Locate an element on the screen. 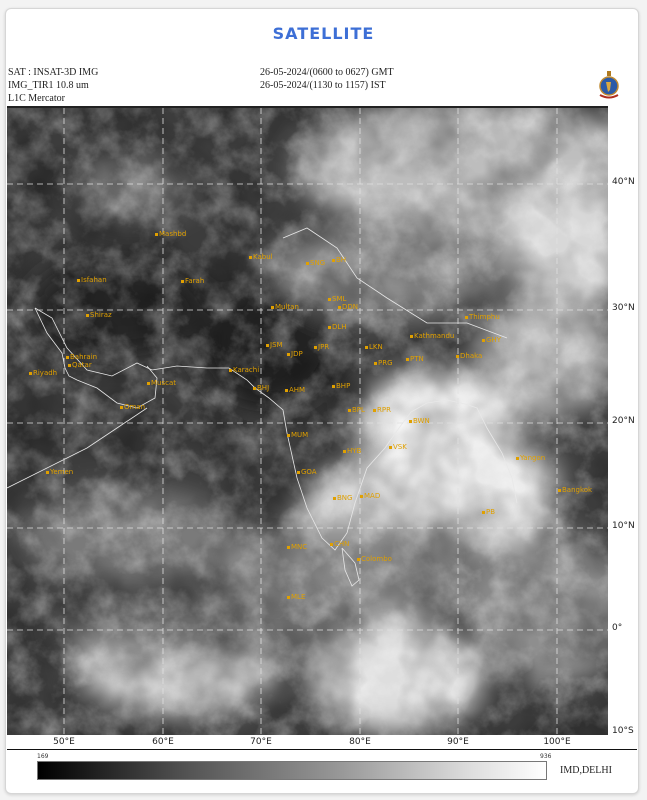  projection-name: L1C Mercator is located at coordinates (36, 98).